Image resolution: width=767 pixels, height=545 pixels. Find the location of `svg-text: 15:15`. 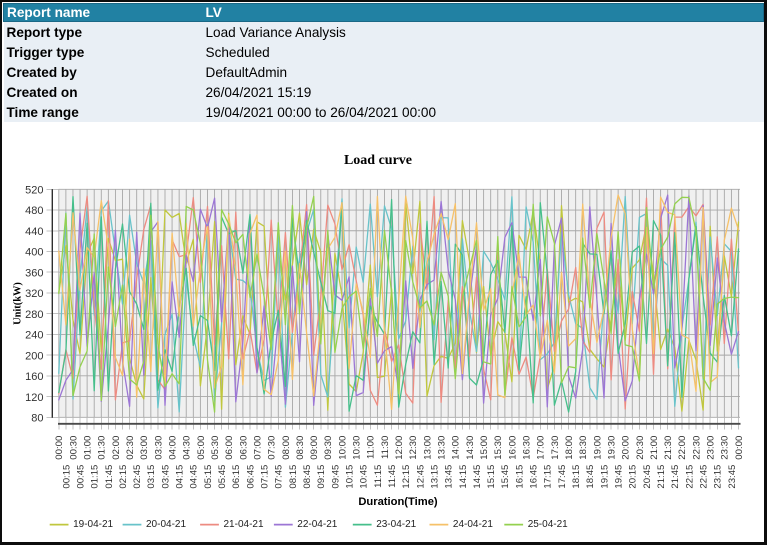

svg-text: 15:15 is located at coordinates (491, 477).